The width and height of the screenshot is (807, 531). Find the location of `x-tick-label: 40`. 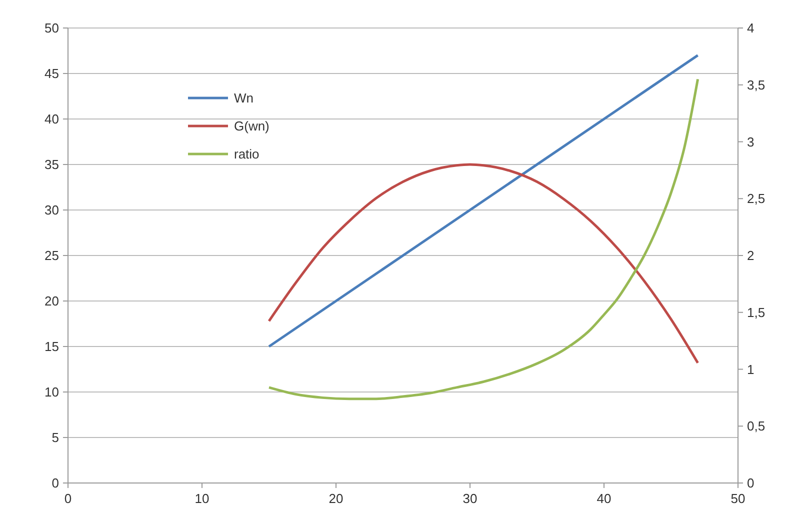

x-tick-label: 40 is located at coordinates (604, 498).